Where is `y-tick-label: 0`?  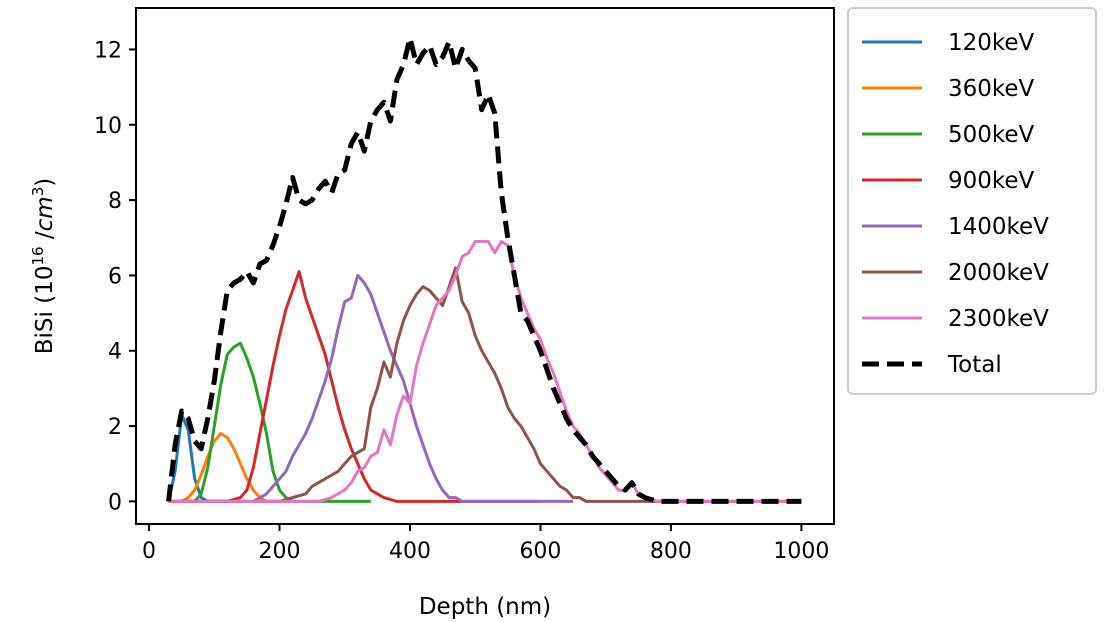 y-tick-label: 0 is located at coordinates (115, 502).